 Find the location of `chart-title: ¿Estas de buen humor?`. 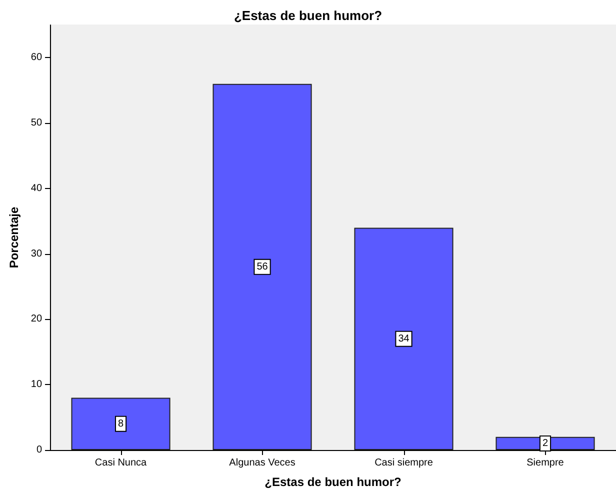

chart-title: ¿Estas de buen humor? is located at coordinates (308, 15).